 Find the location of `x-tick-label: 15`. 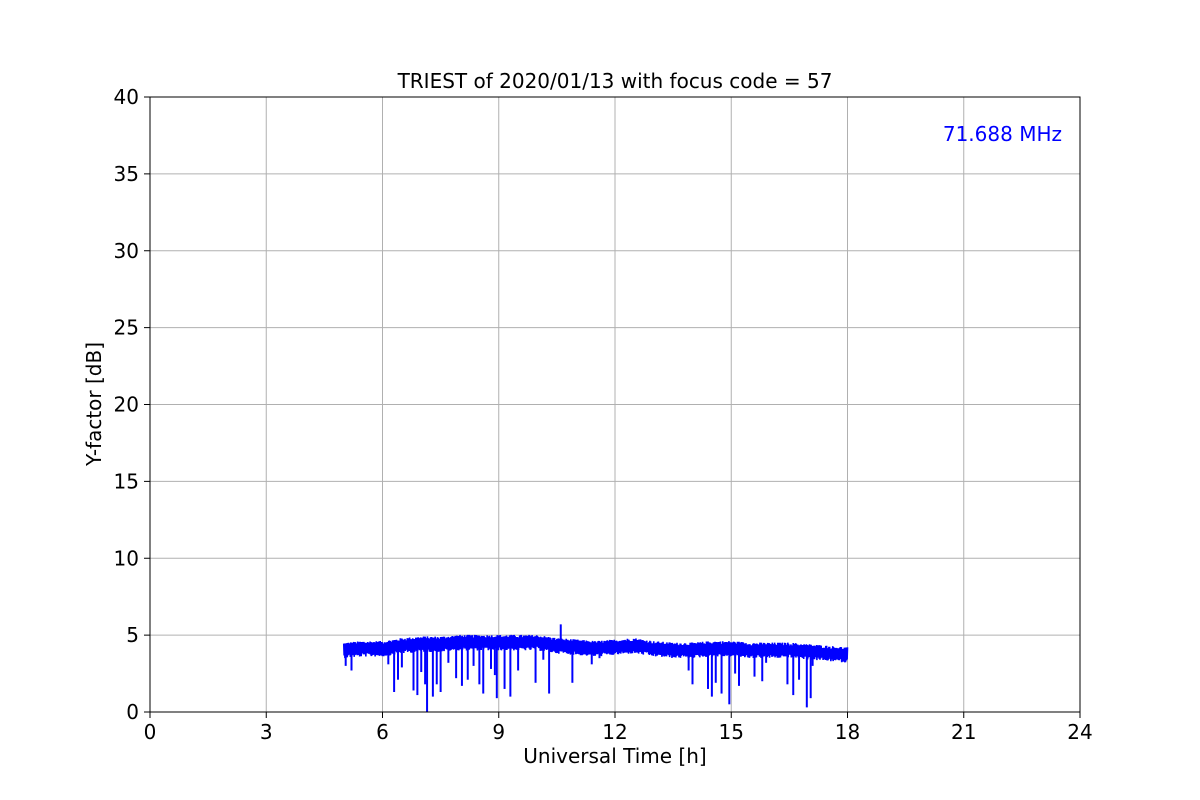

x-tick-label: 15 is located at coordinates (731, 732).